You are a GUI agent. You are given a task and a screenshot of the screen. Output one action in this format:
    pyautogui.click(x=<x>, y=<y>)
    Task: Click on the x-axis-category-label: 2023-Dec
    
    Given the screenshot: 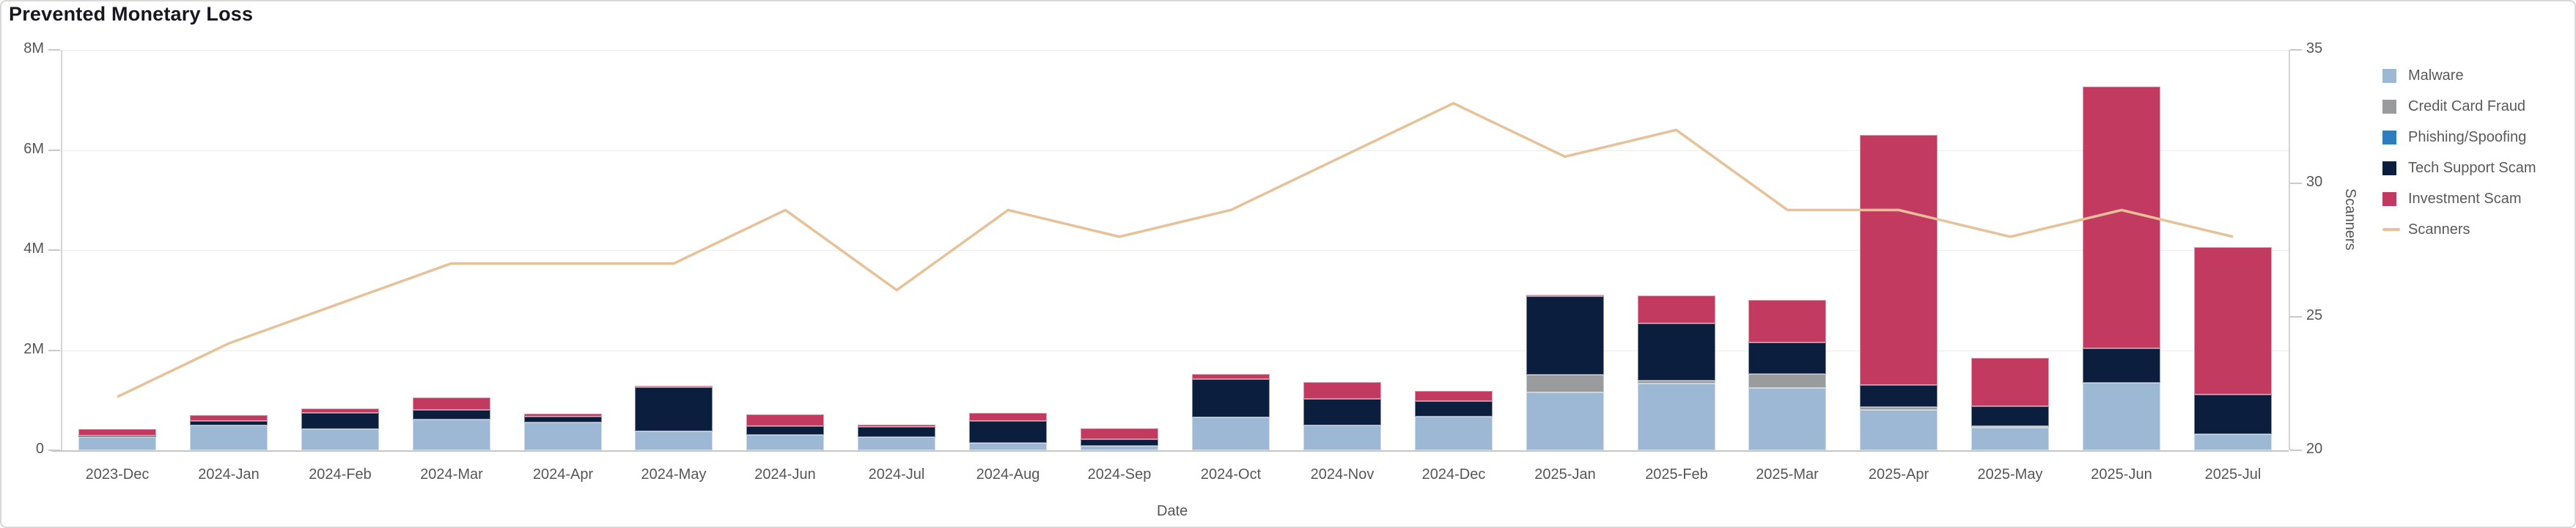 What is the action you would take?
    pyautogui.click(x=117, y=474)
    